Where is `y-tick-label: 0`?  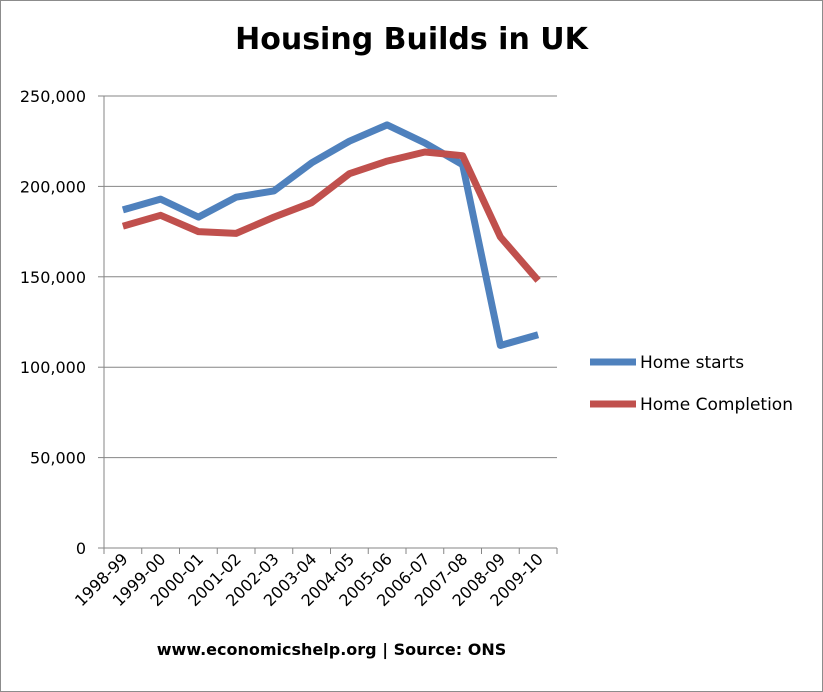
y-tick-label: 0 is located at coordinates (81, 548).